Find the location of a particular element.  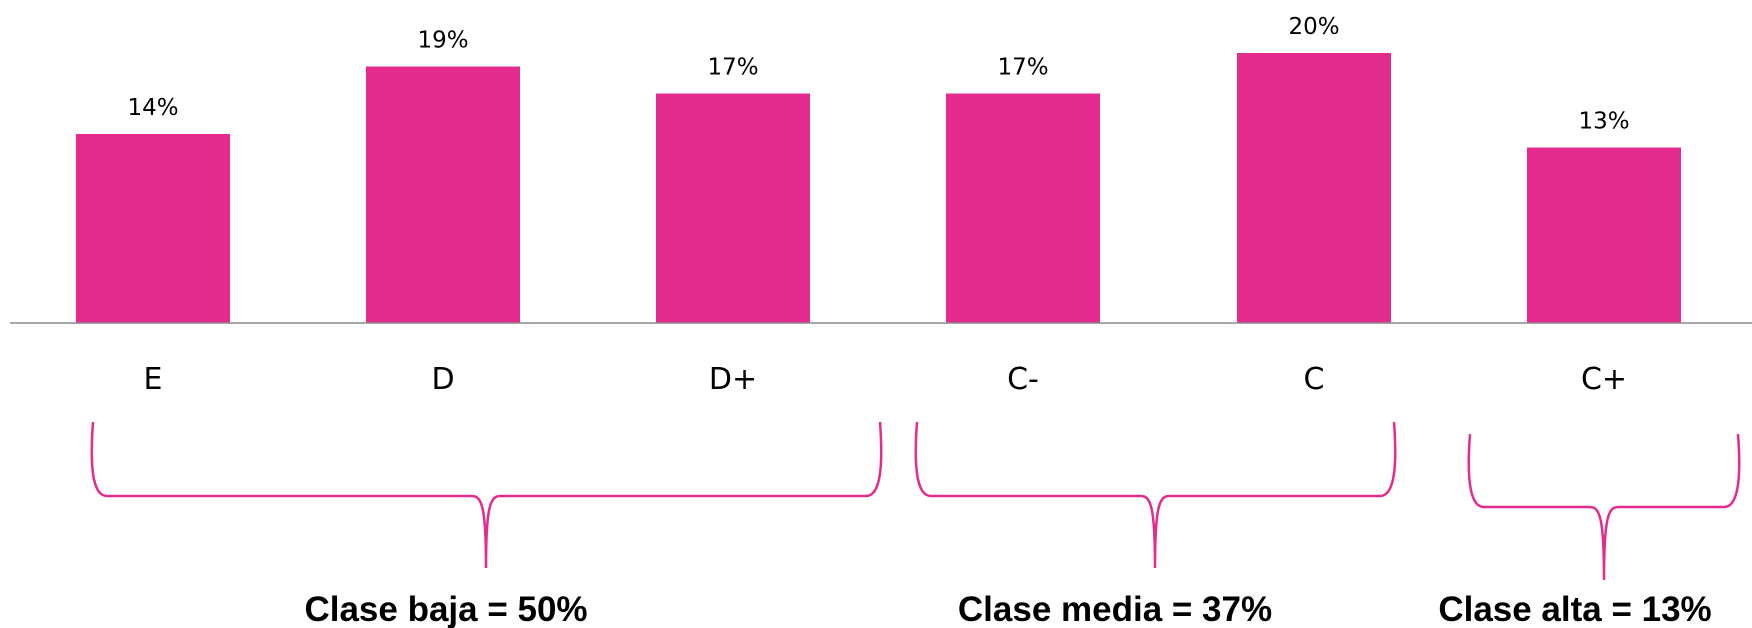

category-label-D+: D+ is located at coordinates (733, 379).